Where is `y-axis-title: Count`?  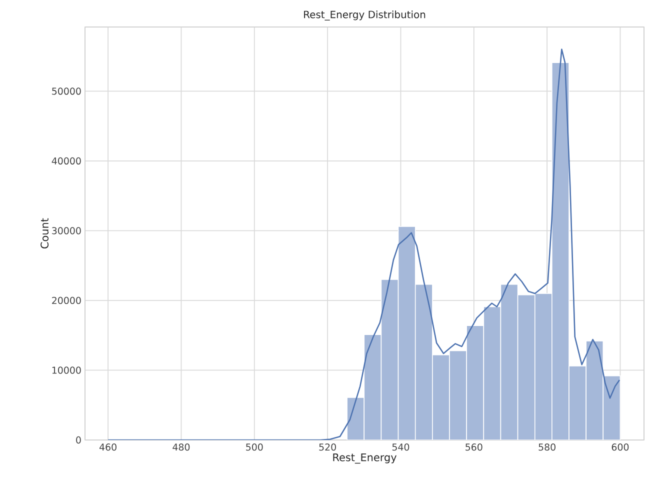
y-axis-title: Count is located at coordinates (44, 233).